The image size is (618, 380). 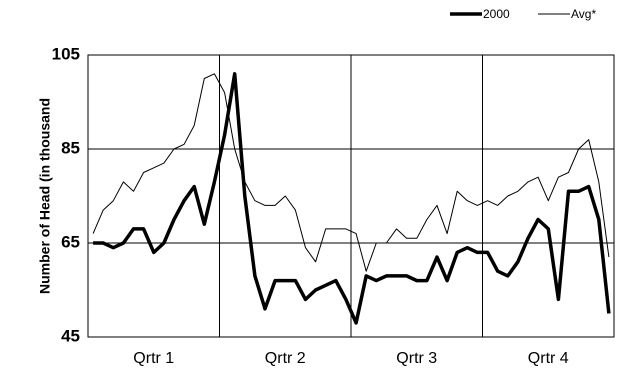 What do you see at coordinates (66, 53) in the screenshot?
I see `y-tick-label: 105` at bounding box center [66, 53].